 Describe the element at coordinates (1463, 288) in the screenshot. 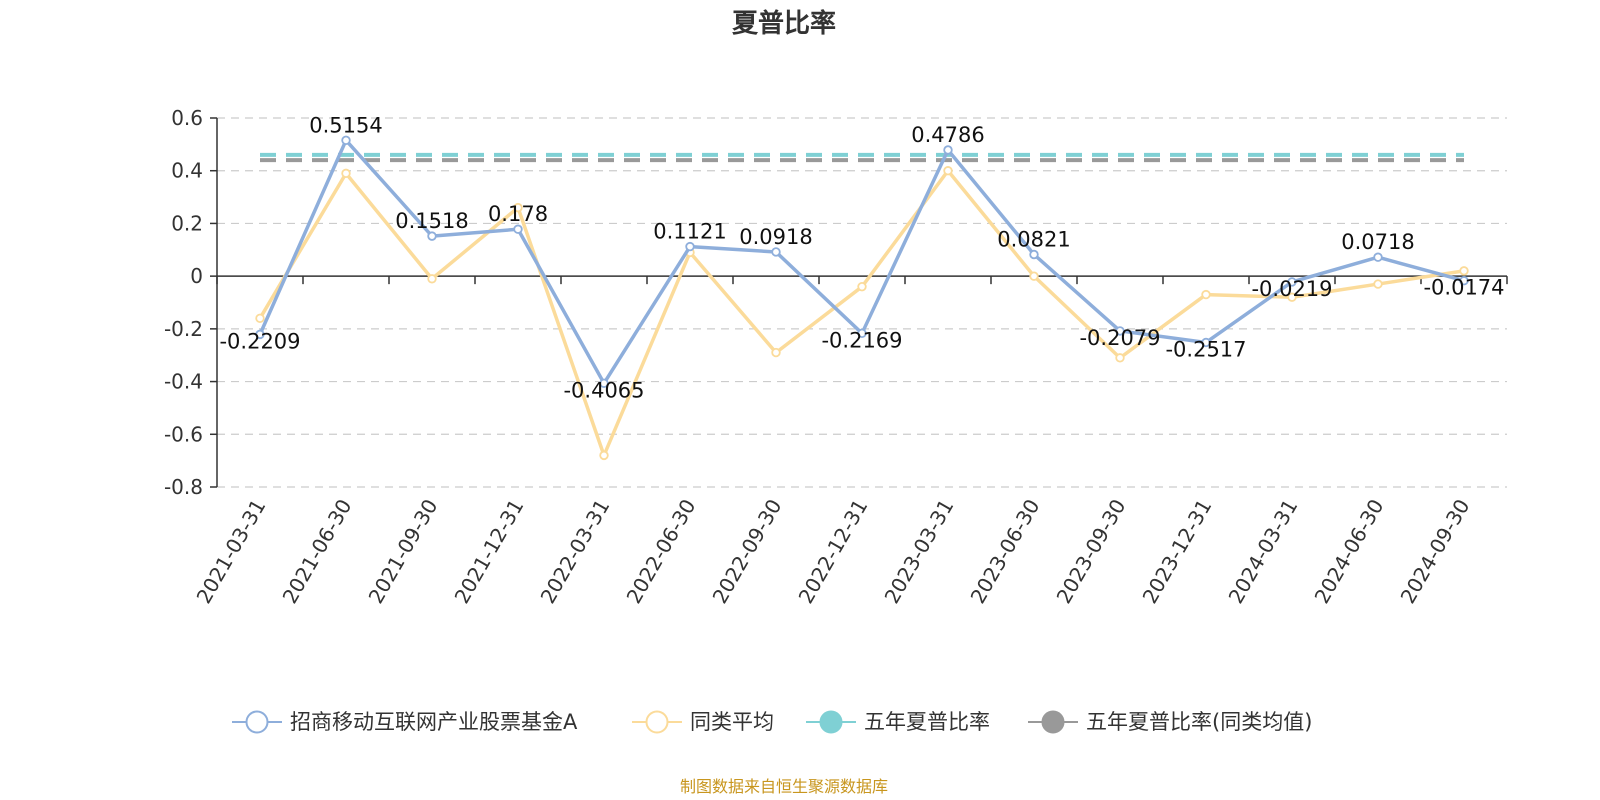

I see `data-label: -0.0174` at that location.